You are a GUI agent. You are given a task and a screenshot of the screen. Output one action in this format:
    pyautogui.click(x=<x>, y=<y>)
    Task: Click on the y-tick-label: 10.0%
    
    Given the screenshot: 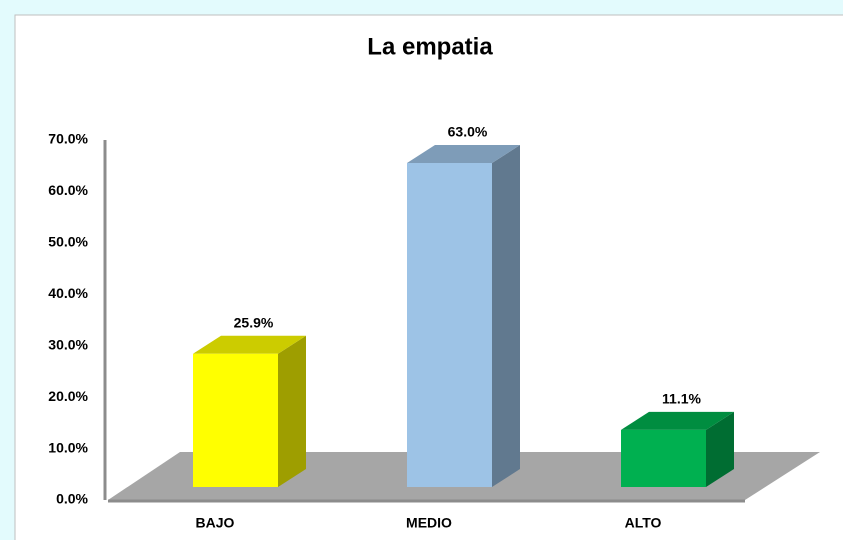 What is the action you would take?
    pyautogui.click(x=68, y=447)
    